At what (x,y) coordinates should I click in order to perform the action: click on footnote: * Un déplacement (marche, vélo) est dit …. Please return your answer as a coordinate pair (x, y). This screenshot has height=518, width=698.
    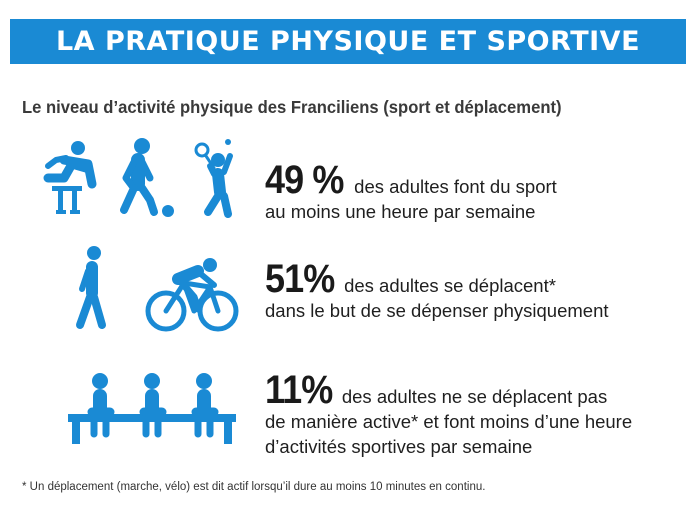
    Looking at the image, I should click on (254, 487).